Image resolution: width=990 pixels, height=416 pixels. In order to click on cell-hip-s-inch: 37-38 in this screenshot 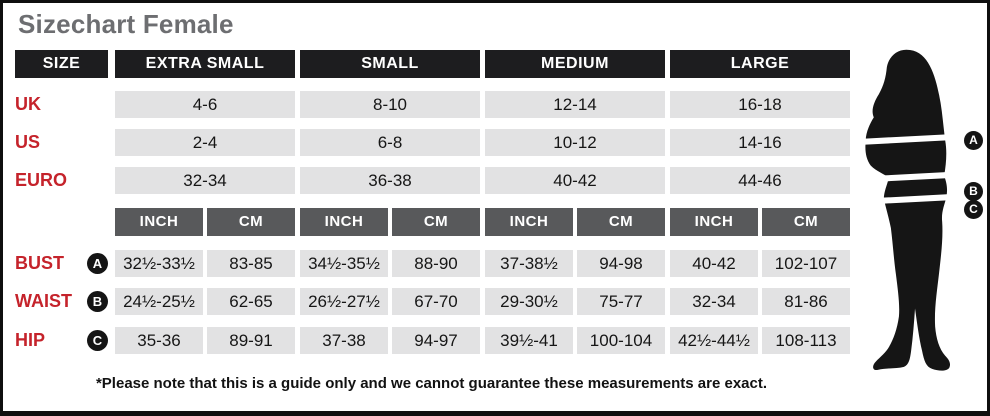, I will do `click(344, 340)`.